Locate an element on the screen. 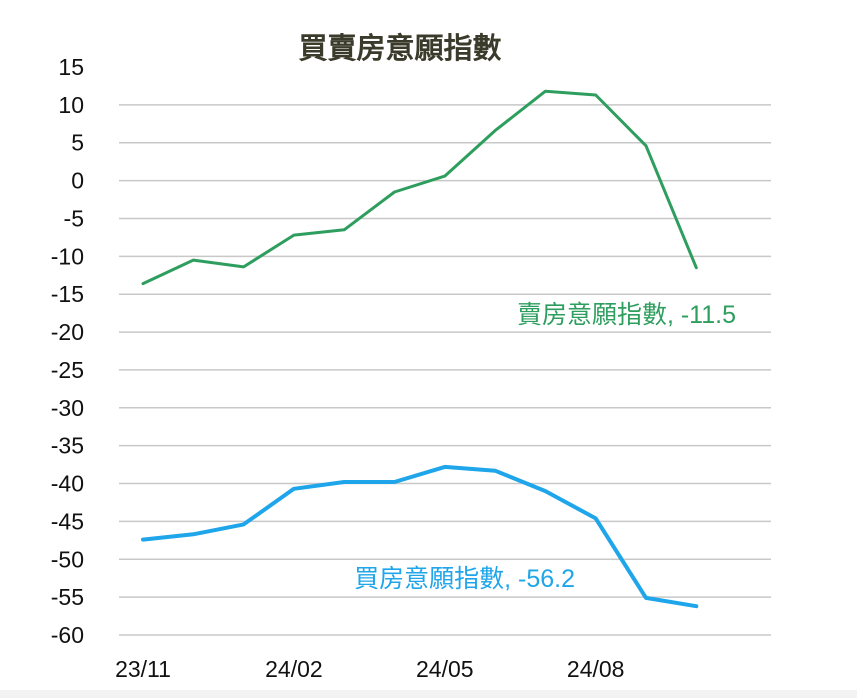  series-line-buy is located at coordinates (420, 536).